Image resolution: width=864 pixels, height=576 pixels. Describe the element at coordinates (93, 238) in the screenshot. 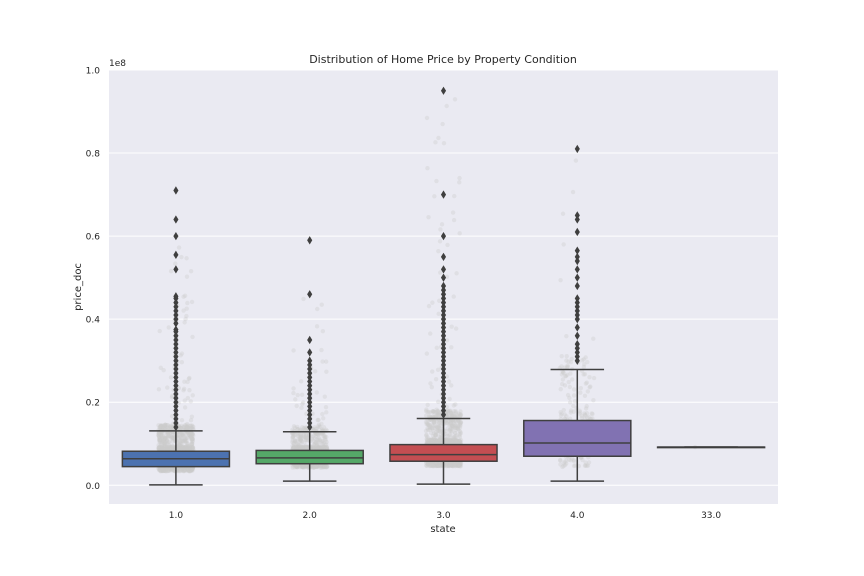

I see `y-tick-label: 0.6` at that location.